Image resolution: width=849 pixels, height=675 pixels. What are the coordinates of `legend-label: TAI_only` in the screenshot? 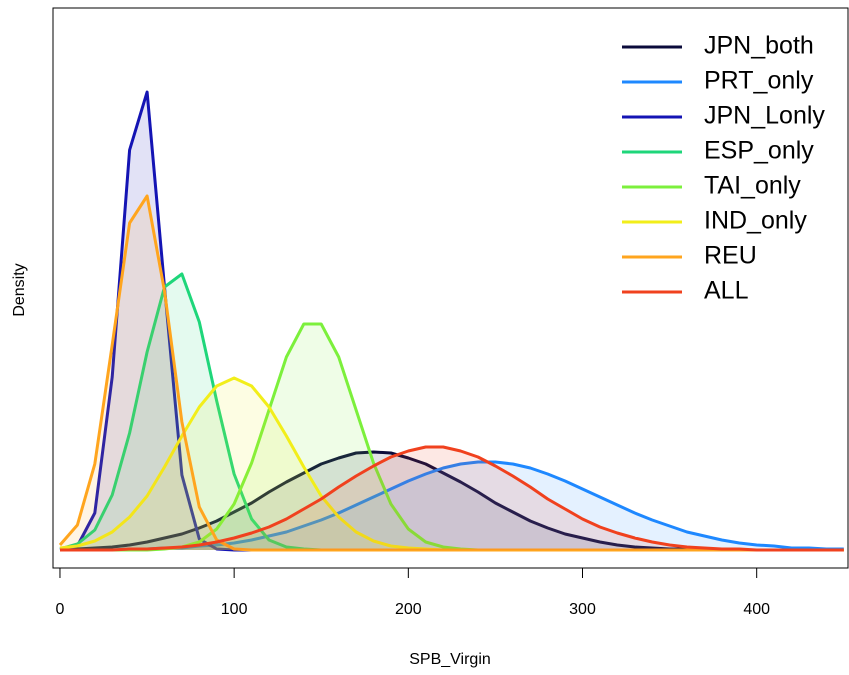 It's located at (752, 186).